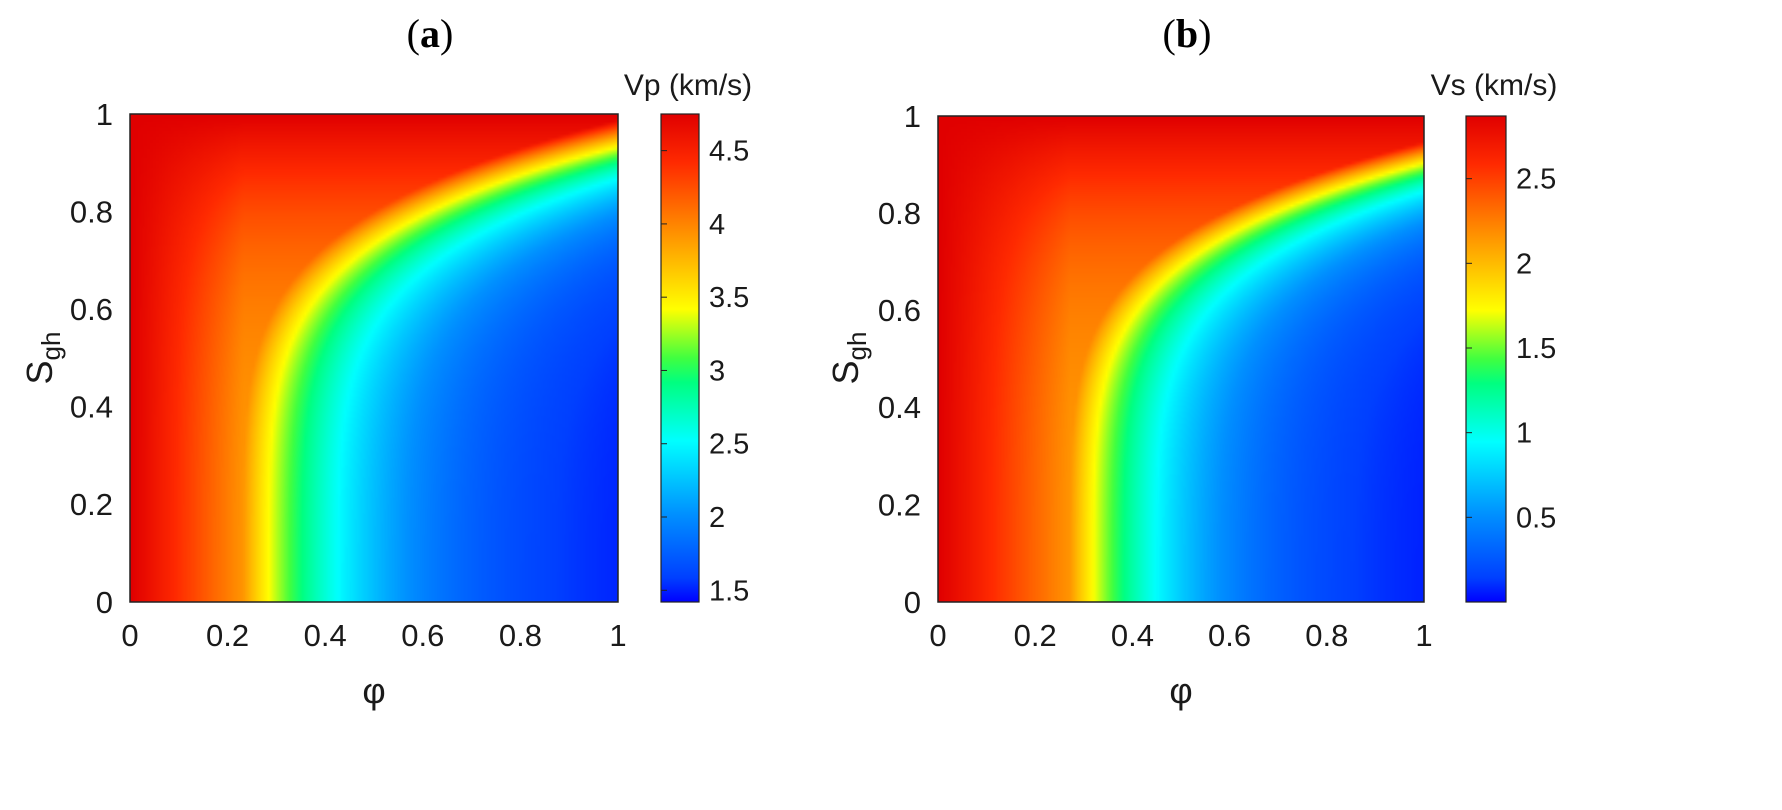  I want to click on x-tick-b-4: 0.8, so click(1326, 635).